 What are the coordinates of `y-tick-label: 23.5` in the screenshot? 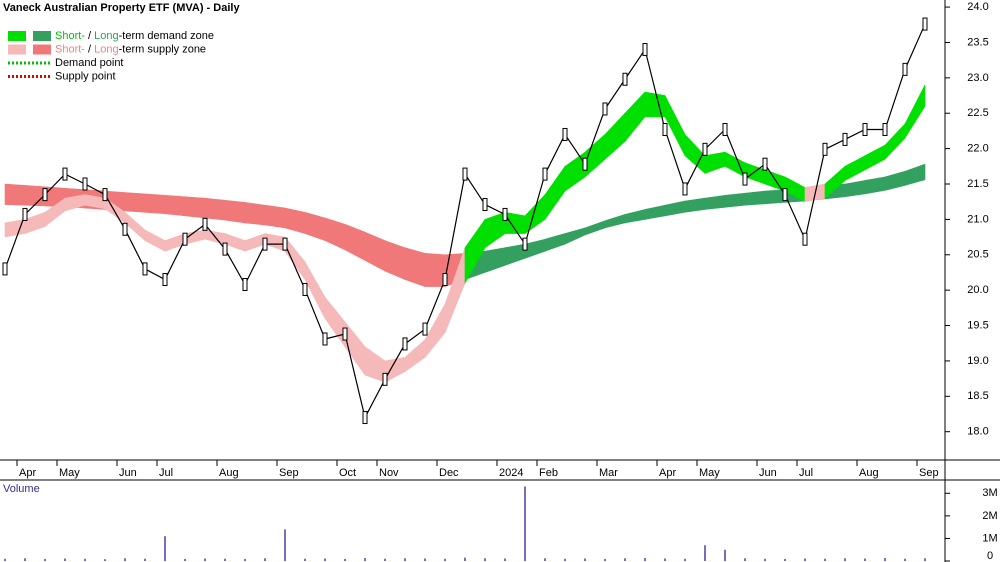 It's located at (977, 42).